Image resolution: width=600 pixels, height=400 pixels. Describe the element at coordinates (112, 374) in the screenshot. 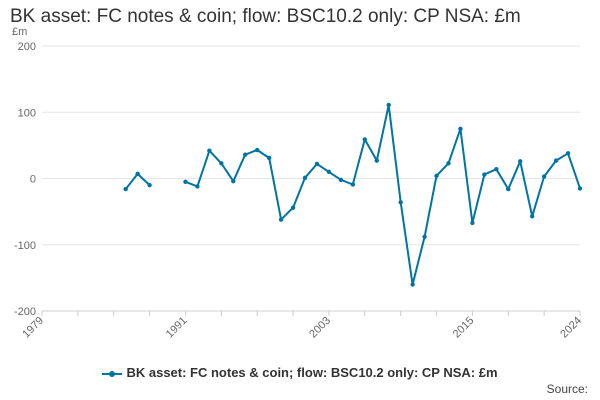

I see `legend-line-marker-icon` at that location.